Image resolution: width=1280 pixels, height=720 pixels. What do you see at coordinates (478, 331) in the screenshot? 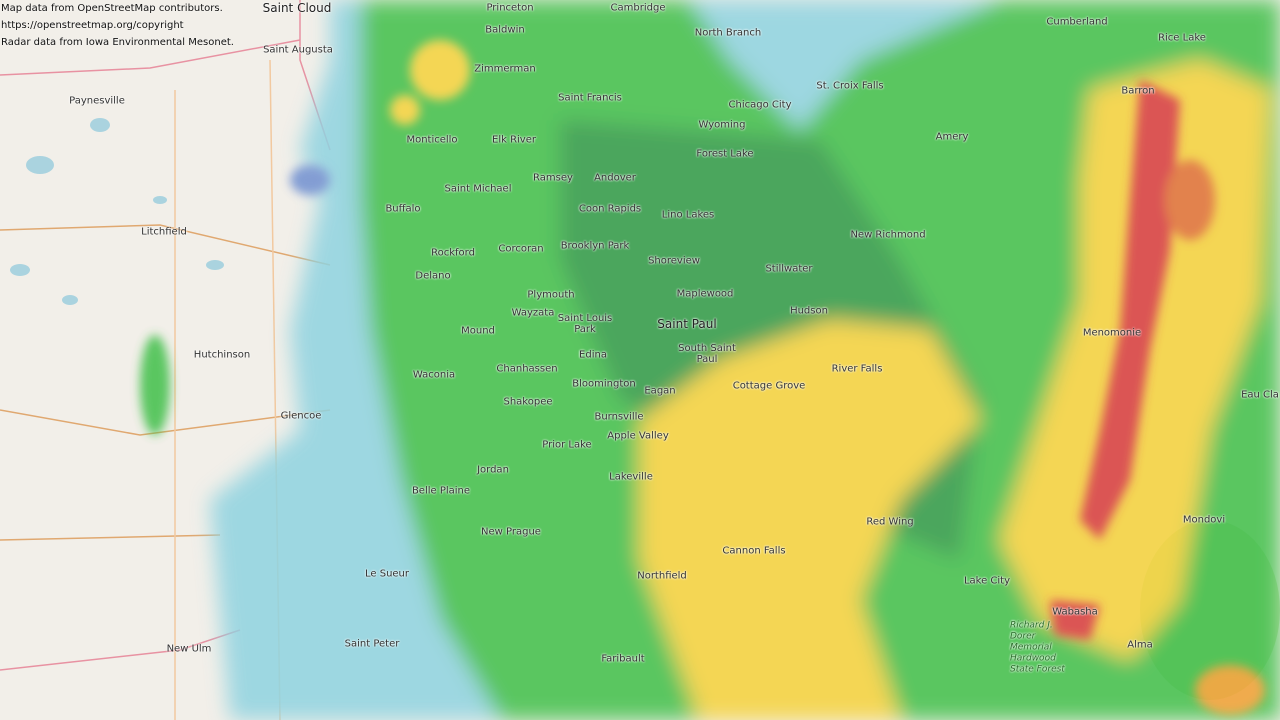
I see `place-label: Mound` at bounding box center [478, 331].